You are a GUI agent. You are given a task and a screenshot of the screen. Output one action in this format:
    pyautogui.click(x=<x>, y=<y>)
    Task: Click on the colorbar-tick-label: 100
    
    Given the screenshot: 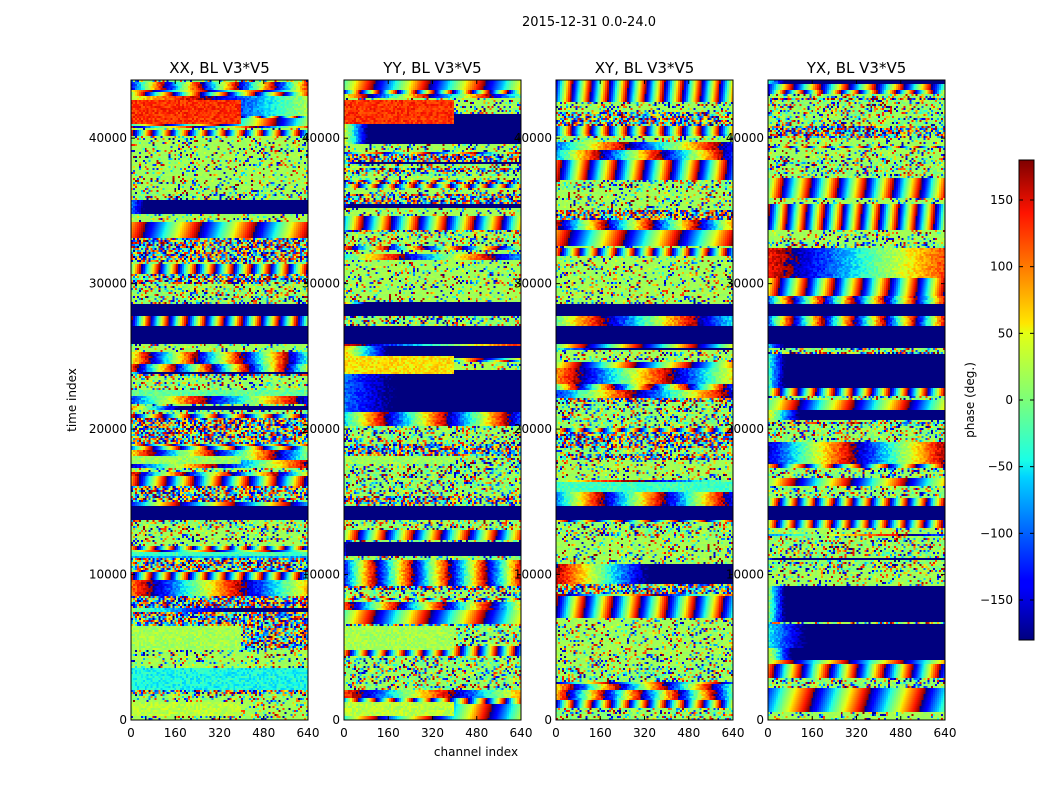 What is the action you would take?
    pyautogui.click(x=1001, y=267)
    